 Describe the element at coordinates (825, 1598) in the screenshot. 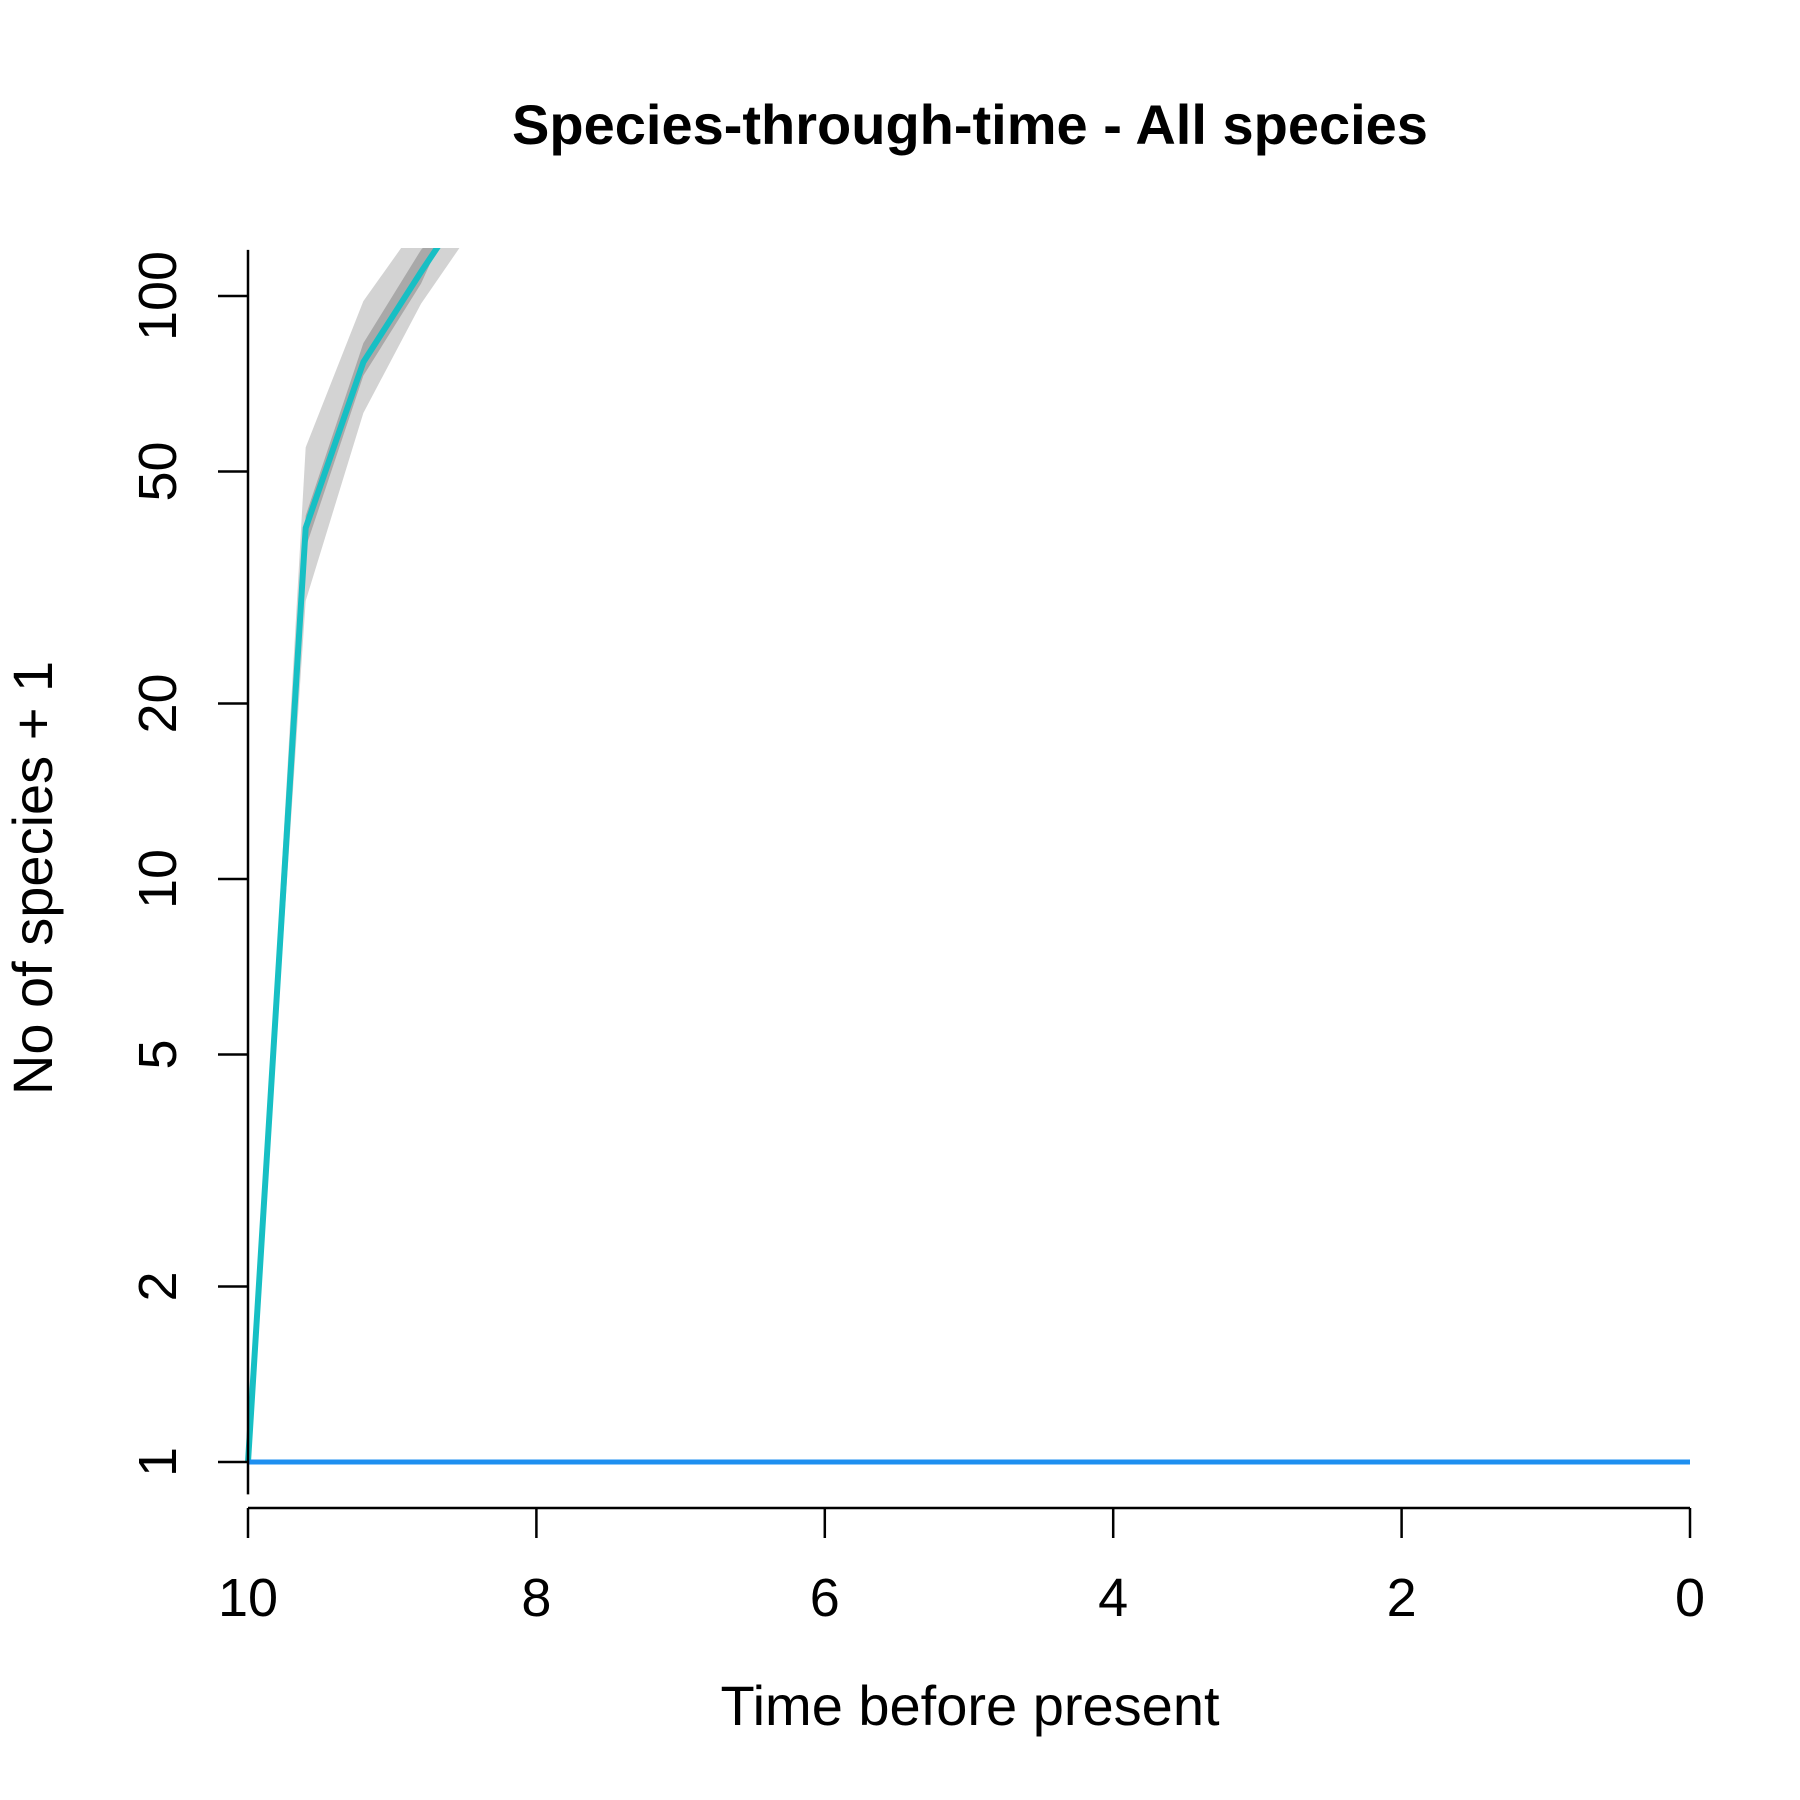

I see `x-tick-label: 6` at that location.